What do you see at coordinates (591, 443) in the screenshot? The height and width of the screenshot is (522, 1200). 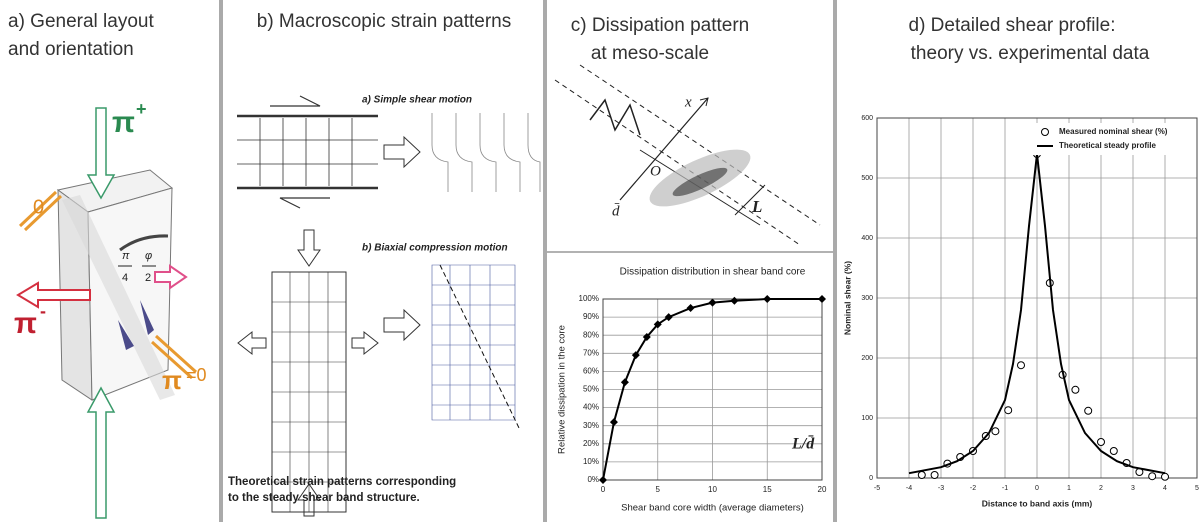 I see `y-tick-label: 20%` at bounding box center [591, 443].